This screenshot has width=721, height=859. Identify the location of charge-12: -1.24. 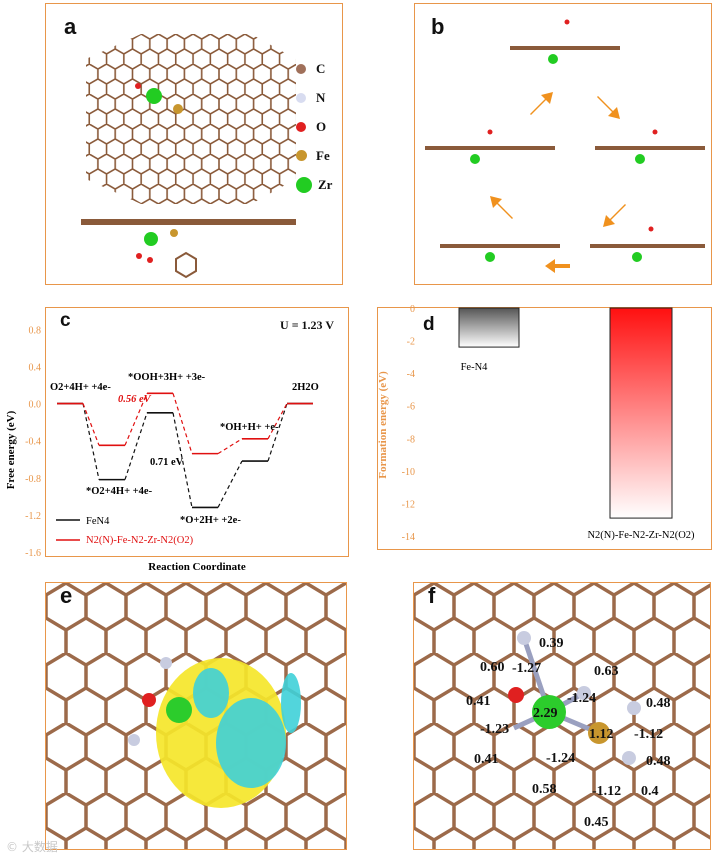
(560, 758).